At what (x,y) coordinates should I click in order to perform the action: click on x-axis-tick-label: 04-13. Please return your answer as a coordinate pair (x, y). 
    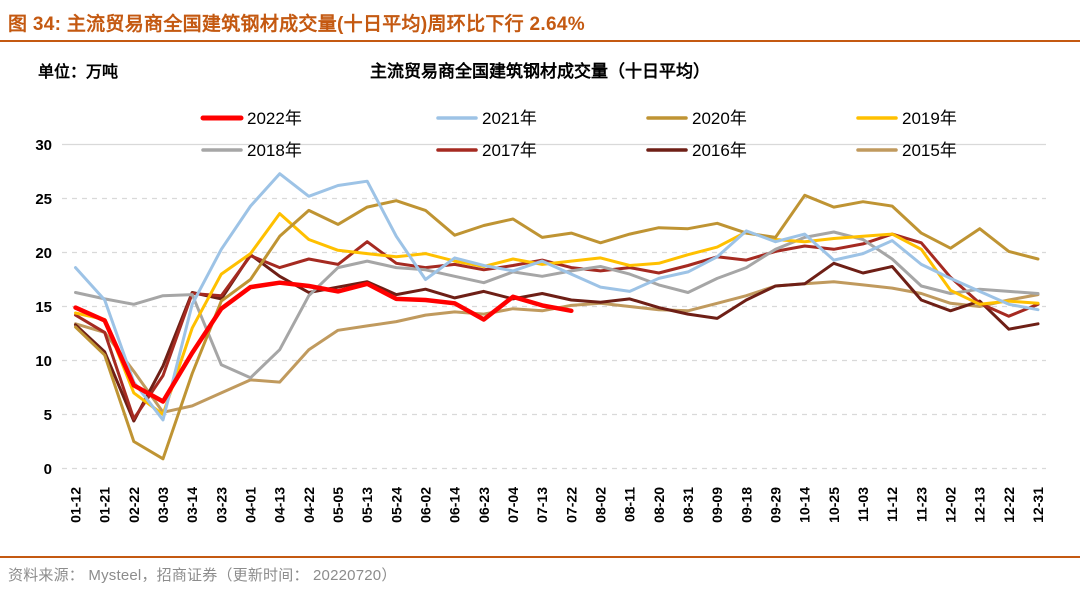
    Looking at the image, I should click on (280, 505).